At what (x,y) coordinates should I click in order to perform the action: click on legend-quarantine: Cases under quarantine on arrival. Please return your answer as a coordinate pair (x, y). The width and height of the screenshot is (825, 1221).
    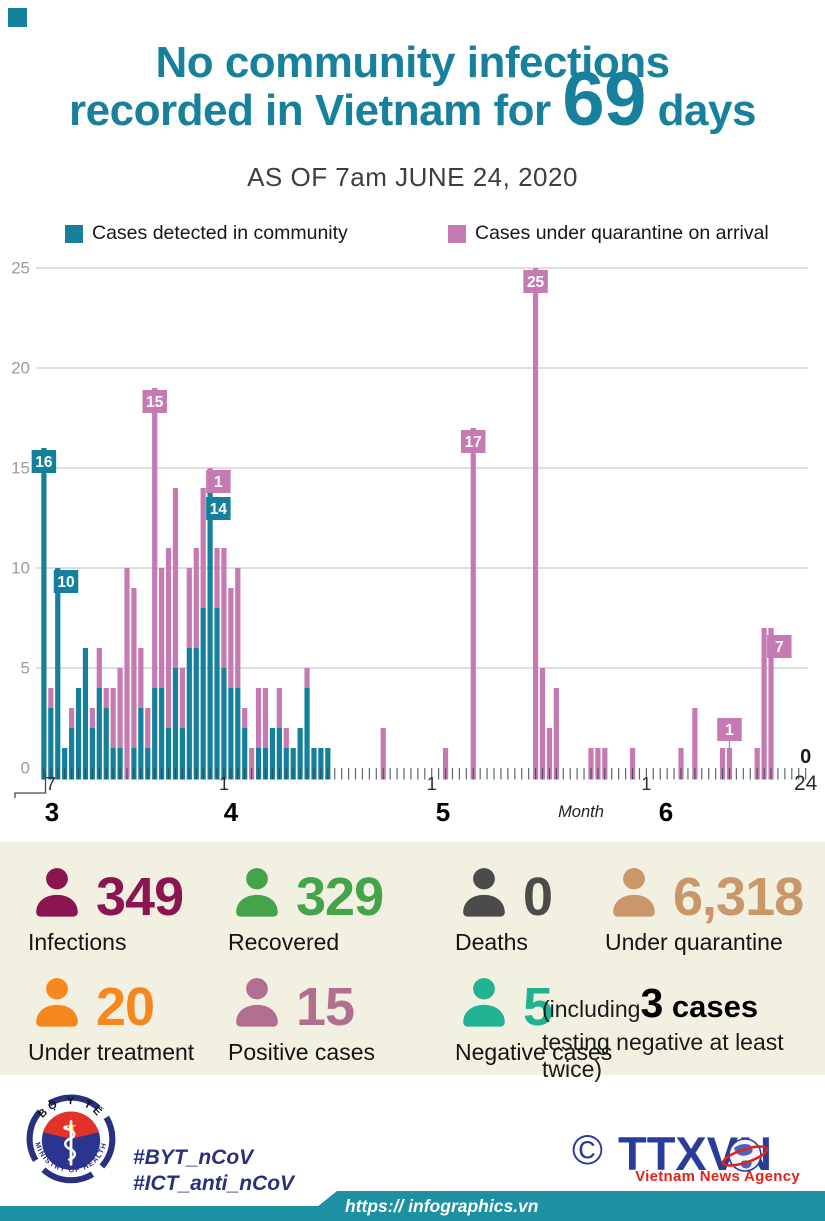
    Looking at the image, I should click on (608, 233).